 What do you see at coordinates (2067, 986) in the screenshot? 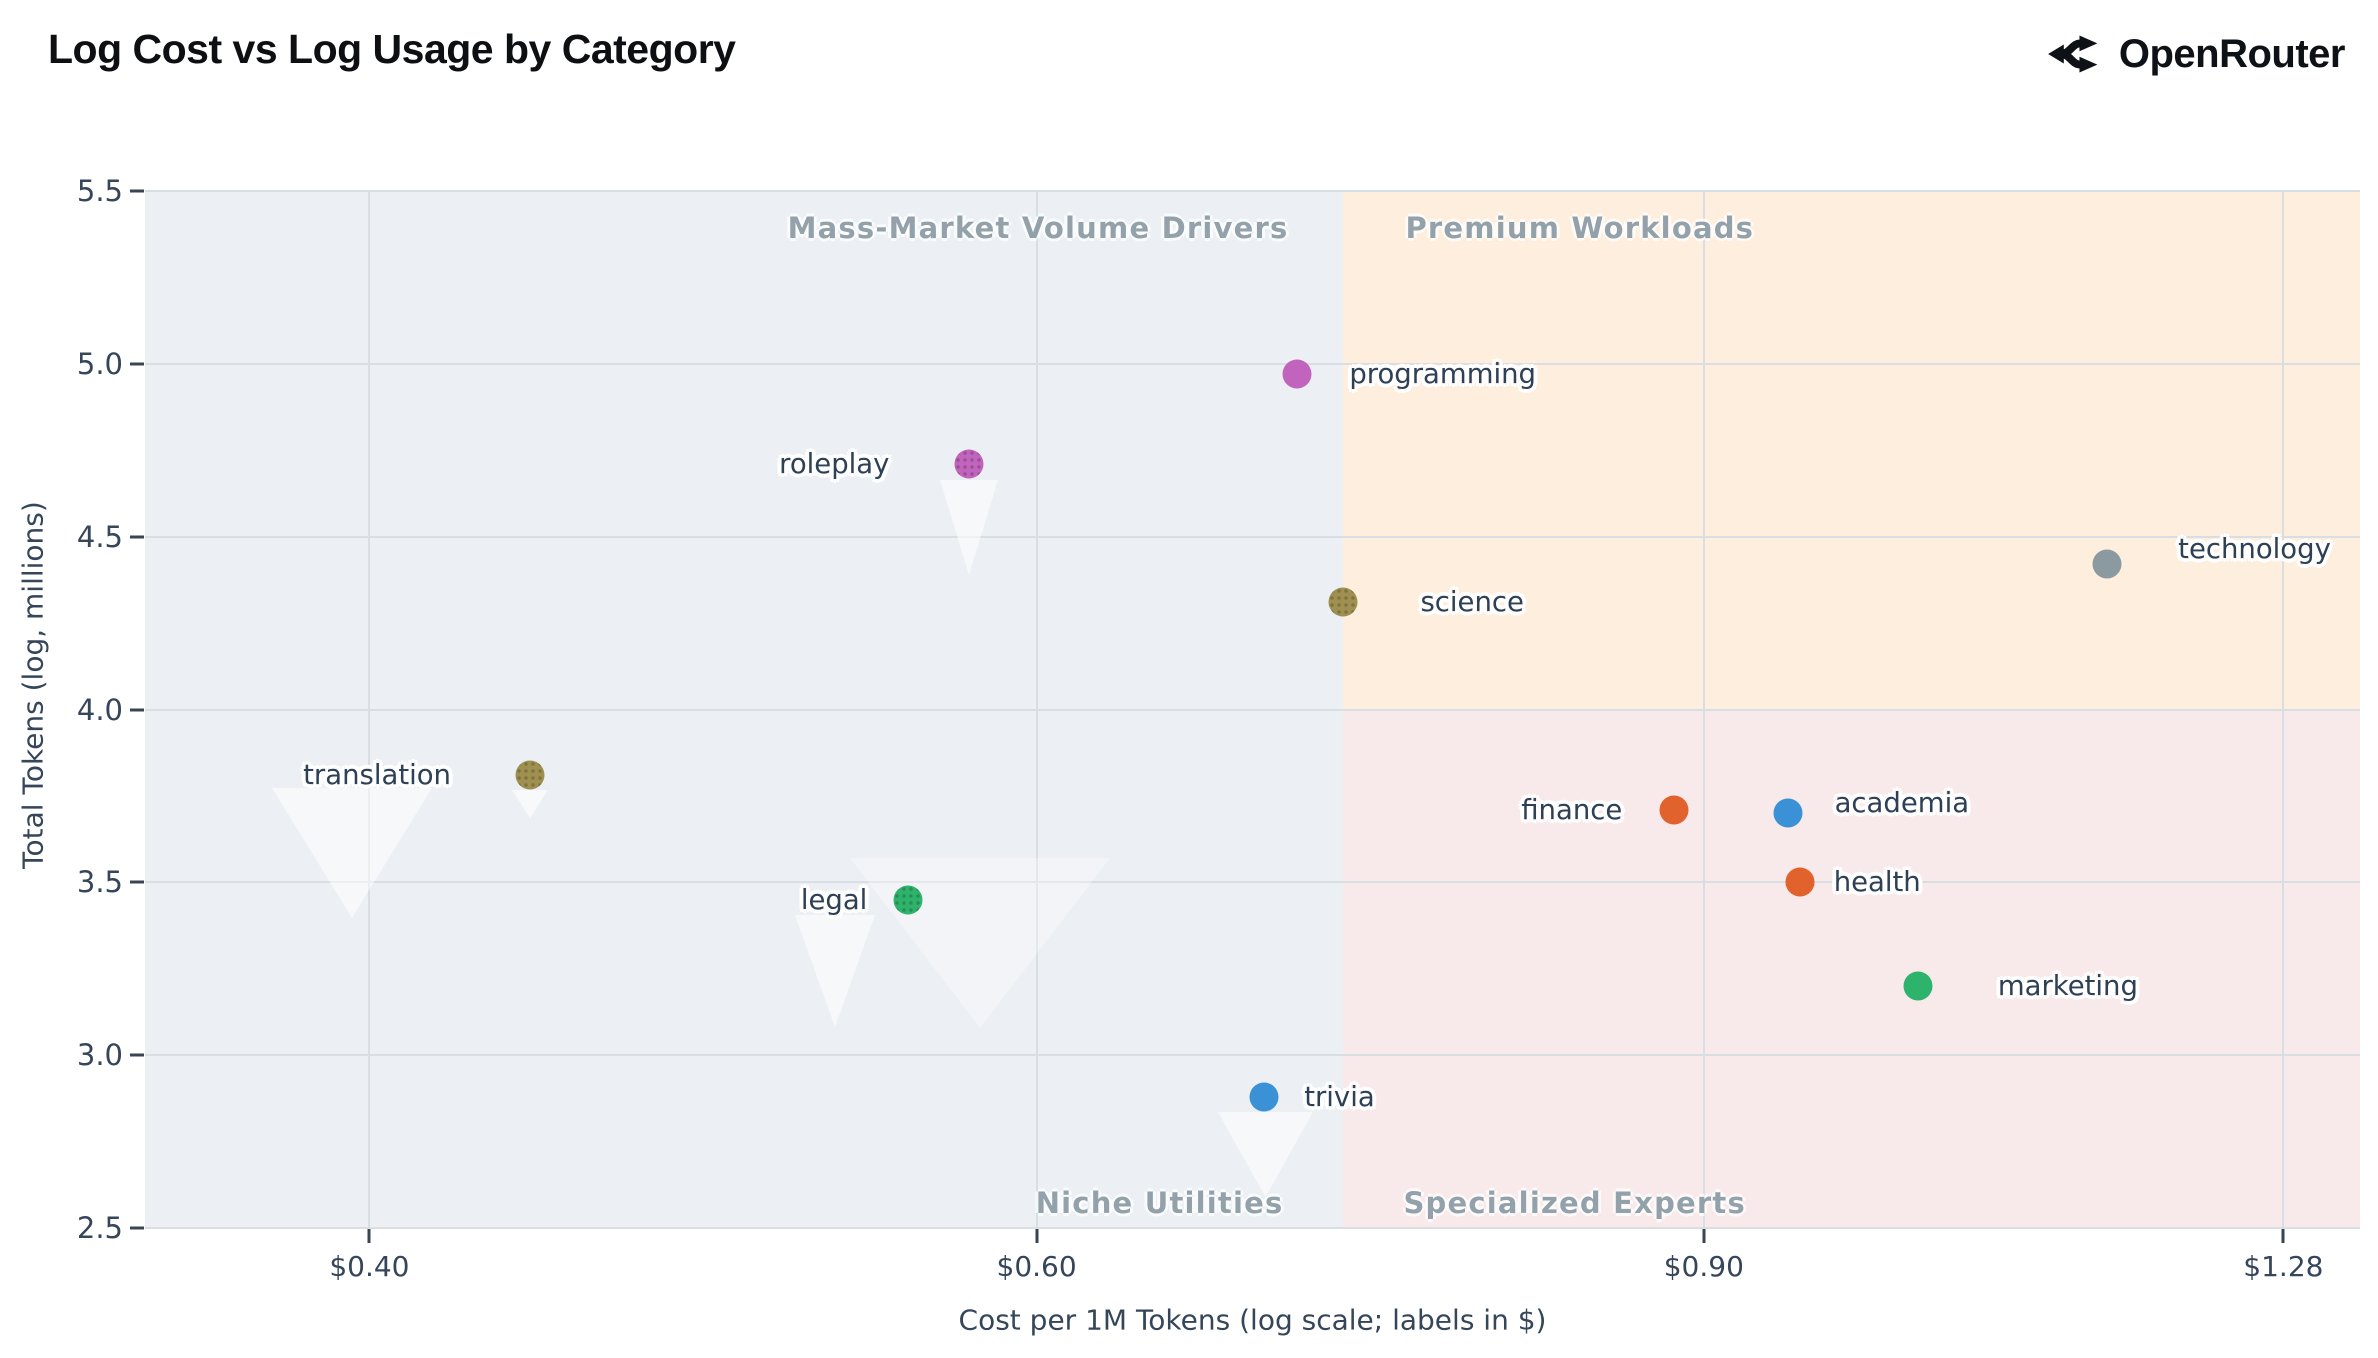
I see `data-point-label-marketing: marketing` at bounding box center [2067, 986].